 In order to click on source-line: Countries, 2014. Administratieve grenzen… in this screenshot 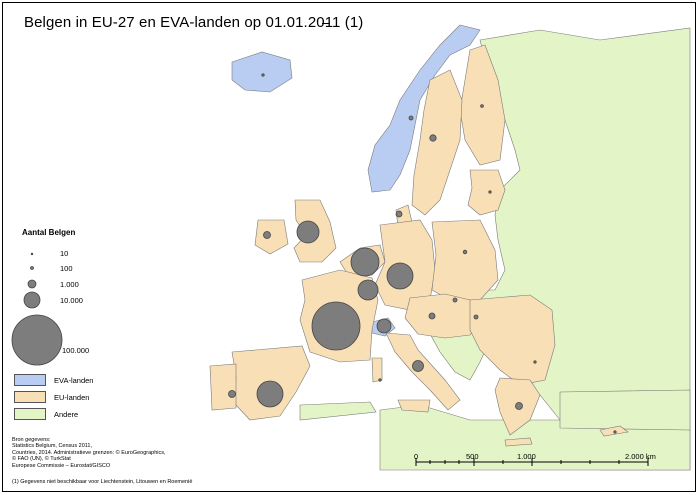, I will do `click(89, 452)`.